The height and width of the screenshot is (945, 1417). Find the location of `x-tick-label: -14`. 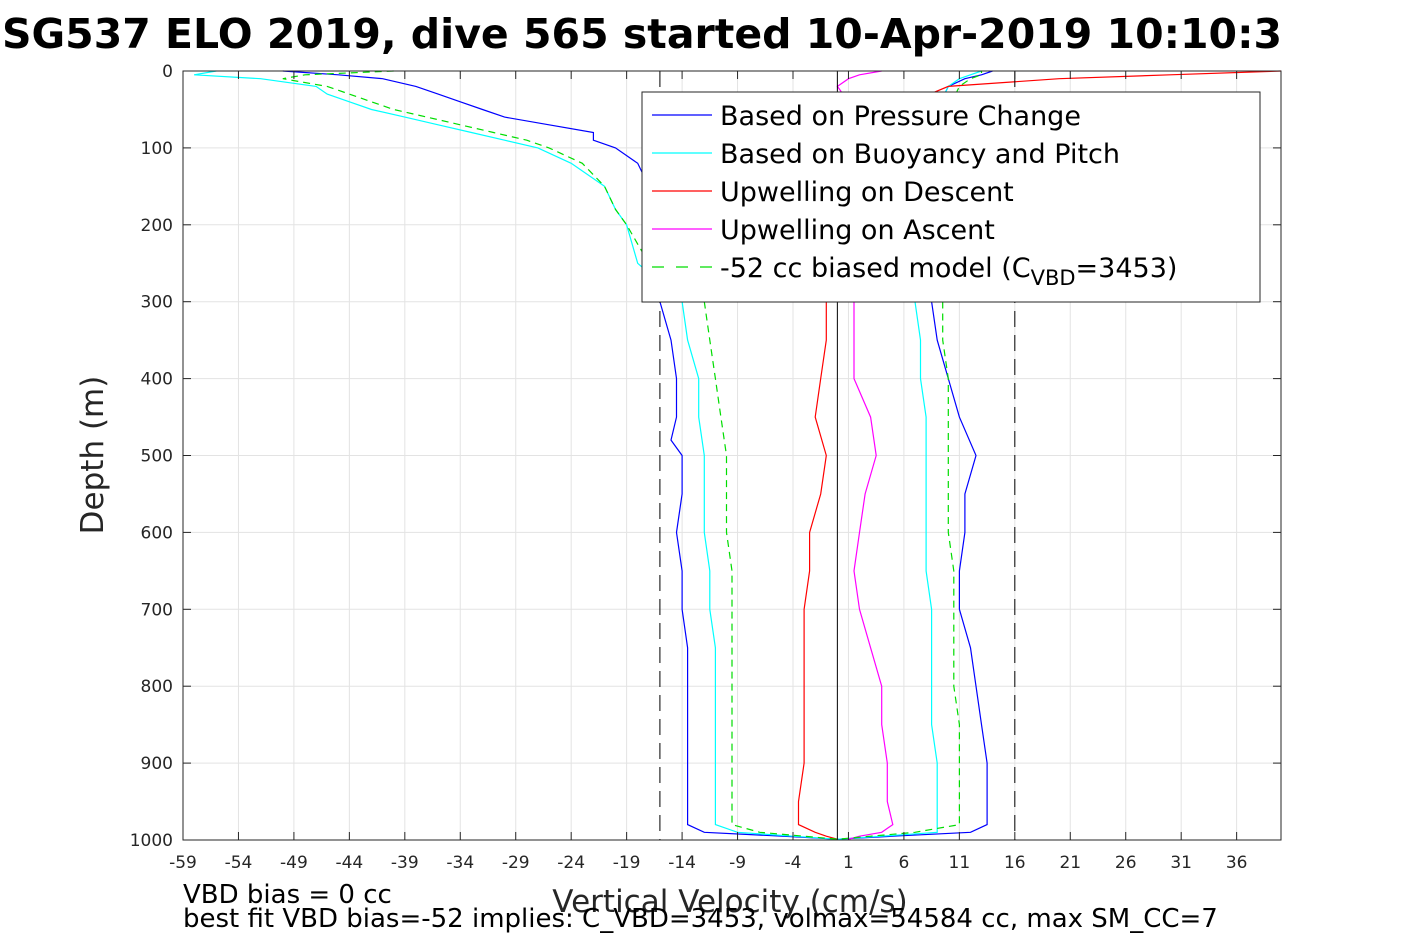

x-tick-label: -14 is located at coordinates (682, 863).